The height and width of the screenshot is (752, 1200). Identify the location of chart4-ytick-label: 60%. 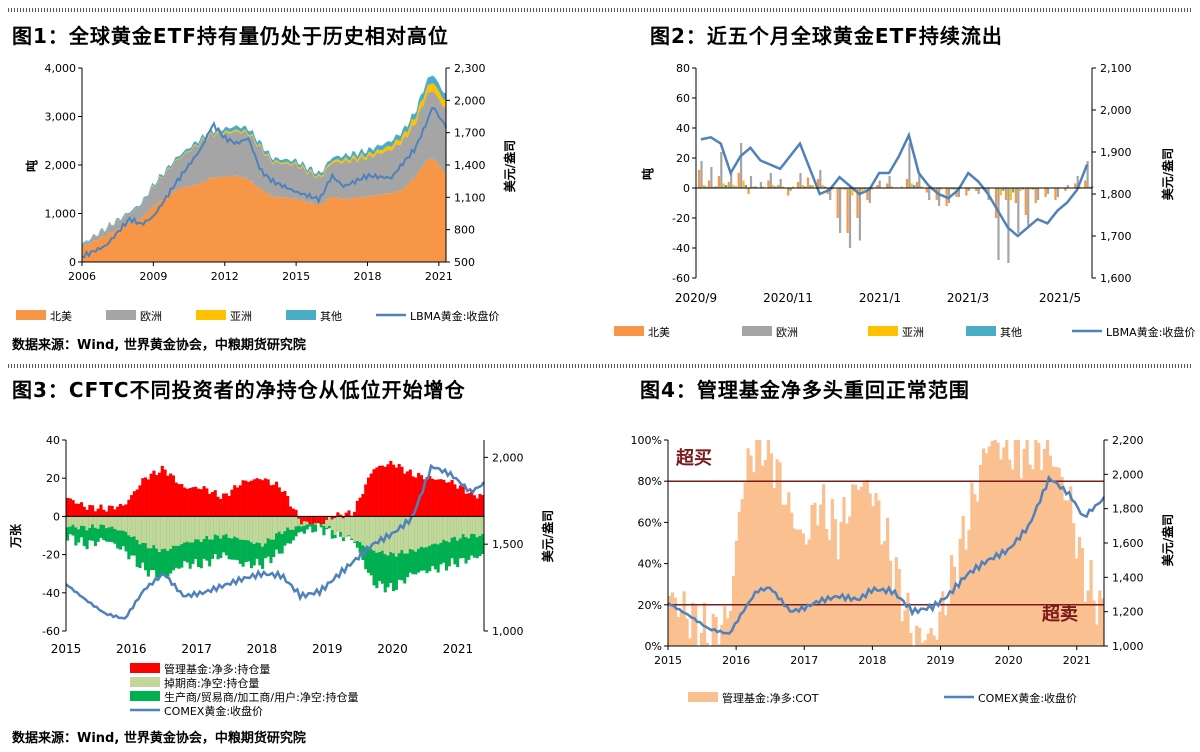
(650, 522).